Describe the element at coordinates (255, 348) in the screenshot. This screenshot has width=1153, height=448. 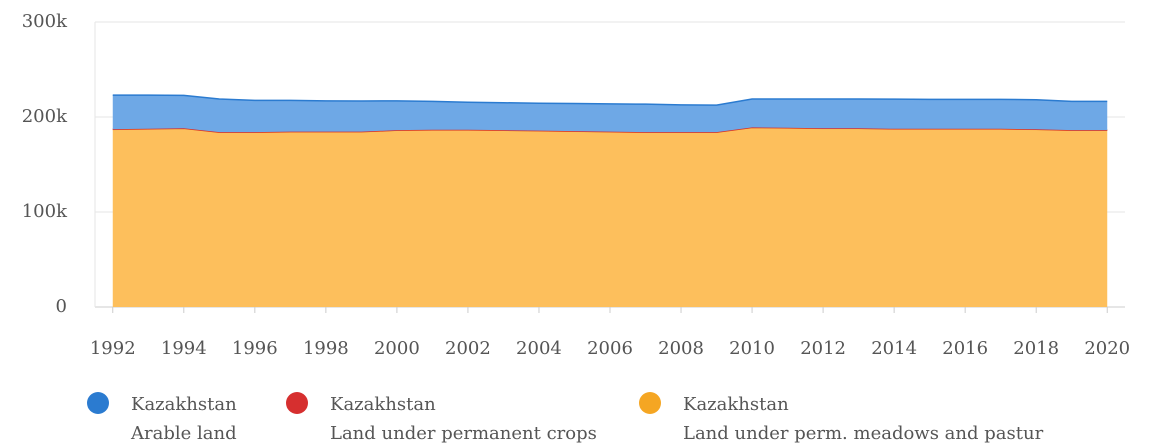
I see `x-tick-label: 1996` at that location.